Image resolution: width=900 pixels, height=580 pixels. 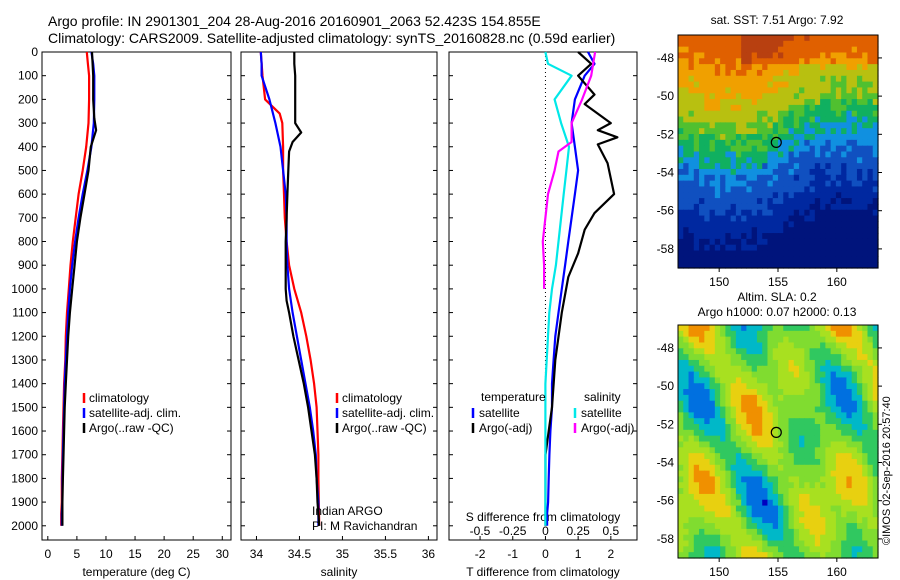 What do you see at coordinates (666, 386) in the screenshot?
I see `map-y-tick-label: -50` at bounding box center [666, 386].